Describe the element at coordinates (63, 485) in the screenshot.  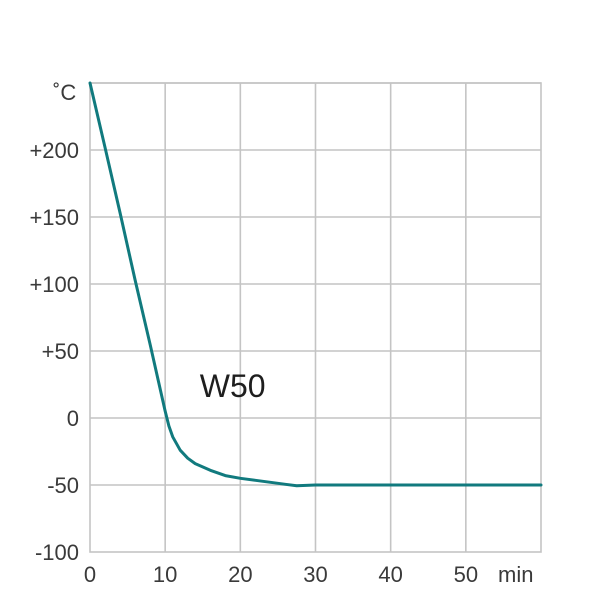
I see `y-tick-label: -50` at that location.